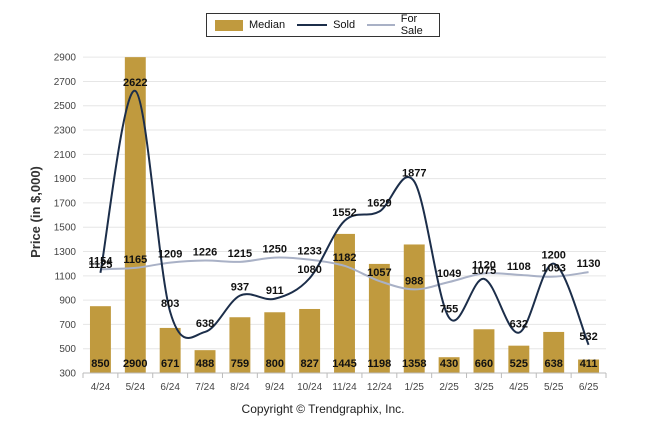  Describe the element at coordinates (205, 387) in the screenshot. I see `x-tick-label: 7/24` at that location.